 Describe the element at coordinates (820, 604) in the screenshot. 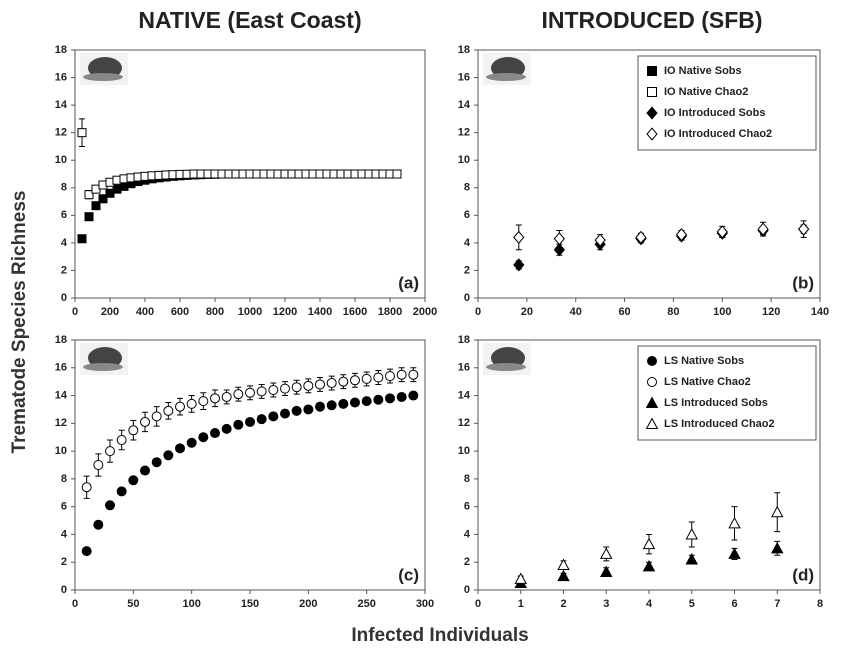

I see `x-tick-label: 8` at that location.